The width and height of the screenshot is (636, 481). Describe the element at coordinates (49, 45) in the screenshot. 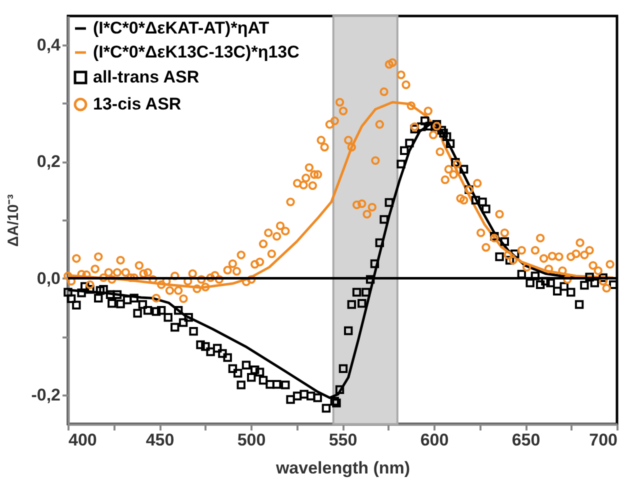

I see `y-tick-label: 0,4` at that location.